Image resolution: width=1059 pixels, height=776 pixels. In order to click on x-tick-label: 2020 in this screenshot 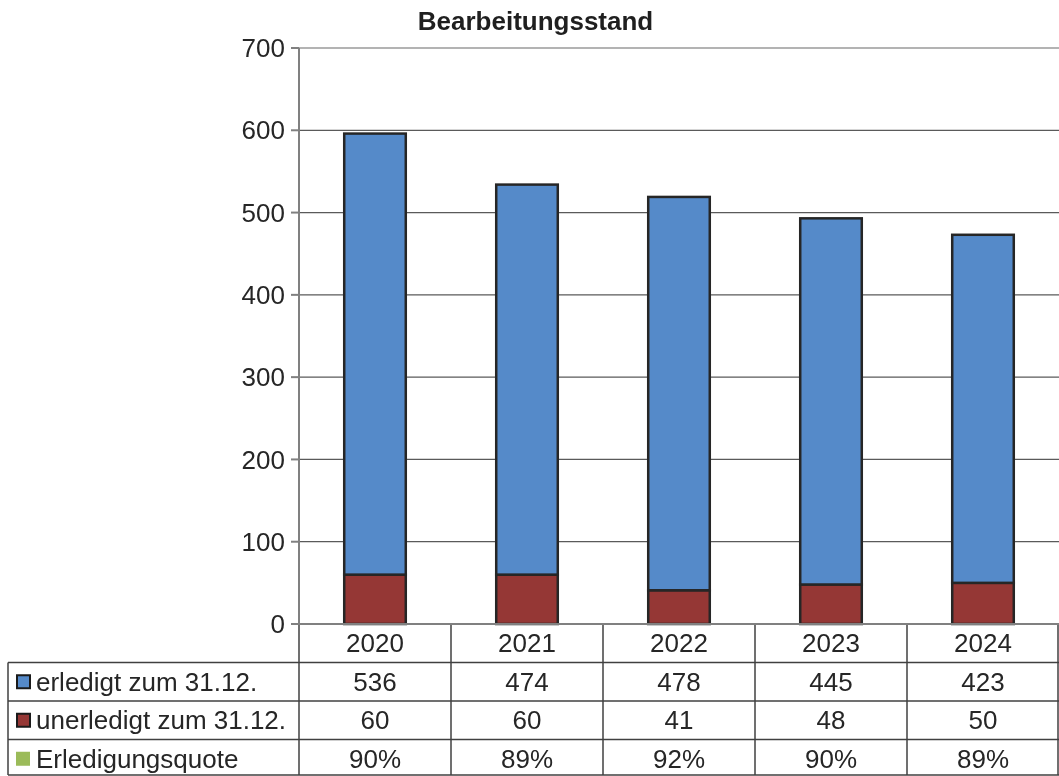, I will do `click(375, 643)`.